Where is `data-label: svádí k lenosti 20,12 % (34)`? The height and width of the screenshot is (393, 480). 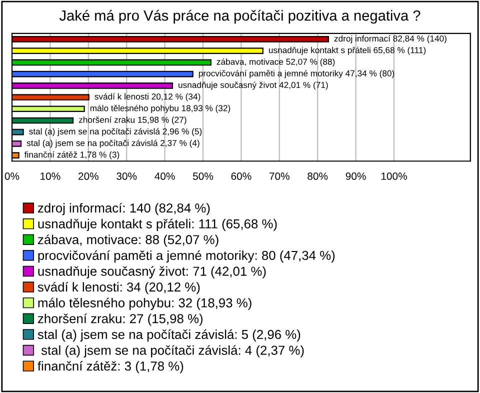
data-label: svádí k lenosti 20,12 % (34) is located at coordinates (147, 97).